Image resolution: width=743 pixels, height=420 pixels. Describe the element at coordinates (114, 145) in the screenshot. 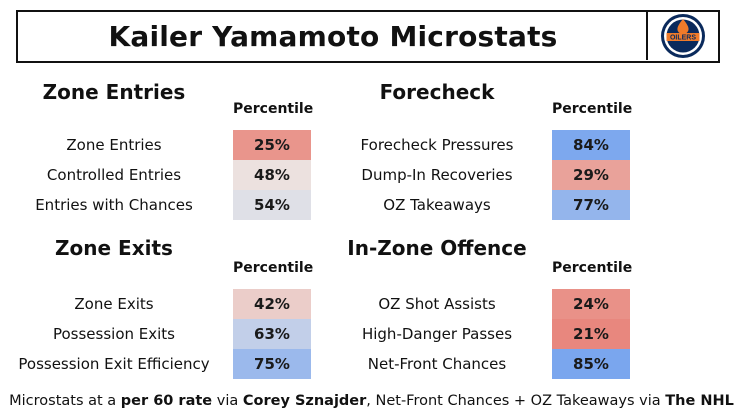

I see `stat-label: Zone Entries` at that location.